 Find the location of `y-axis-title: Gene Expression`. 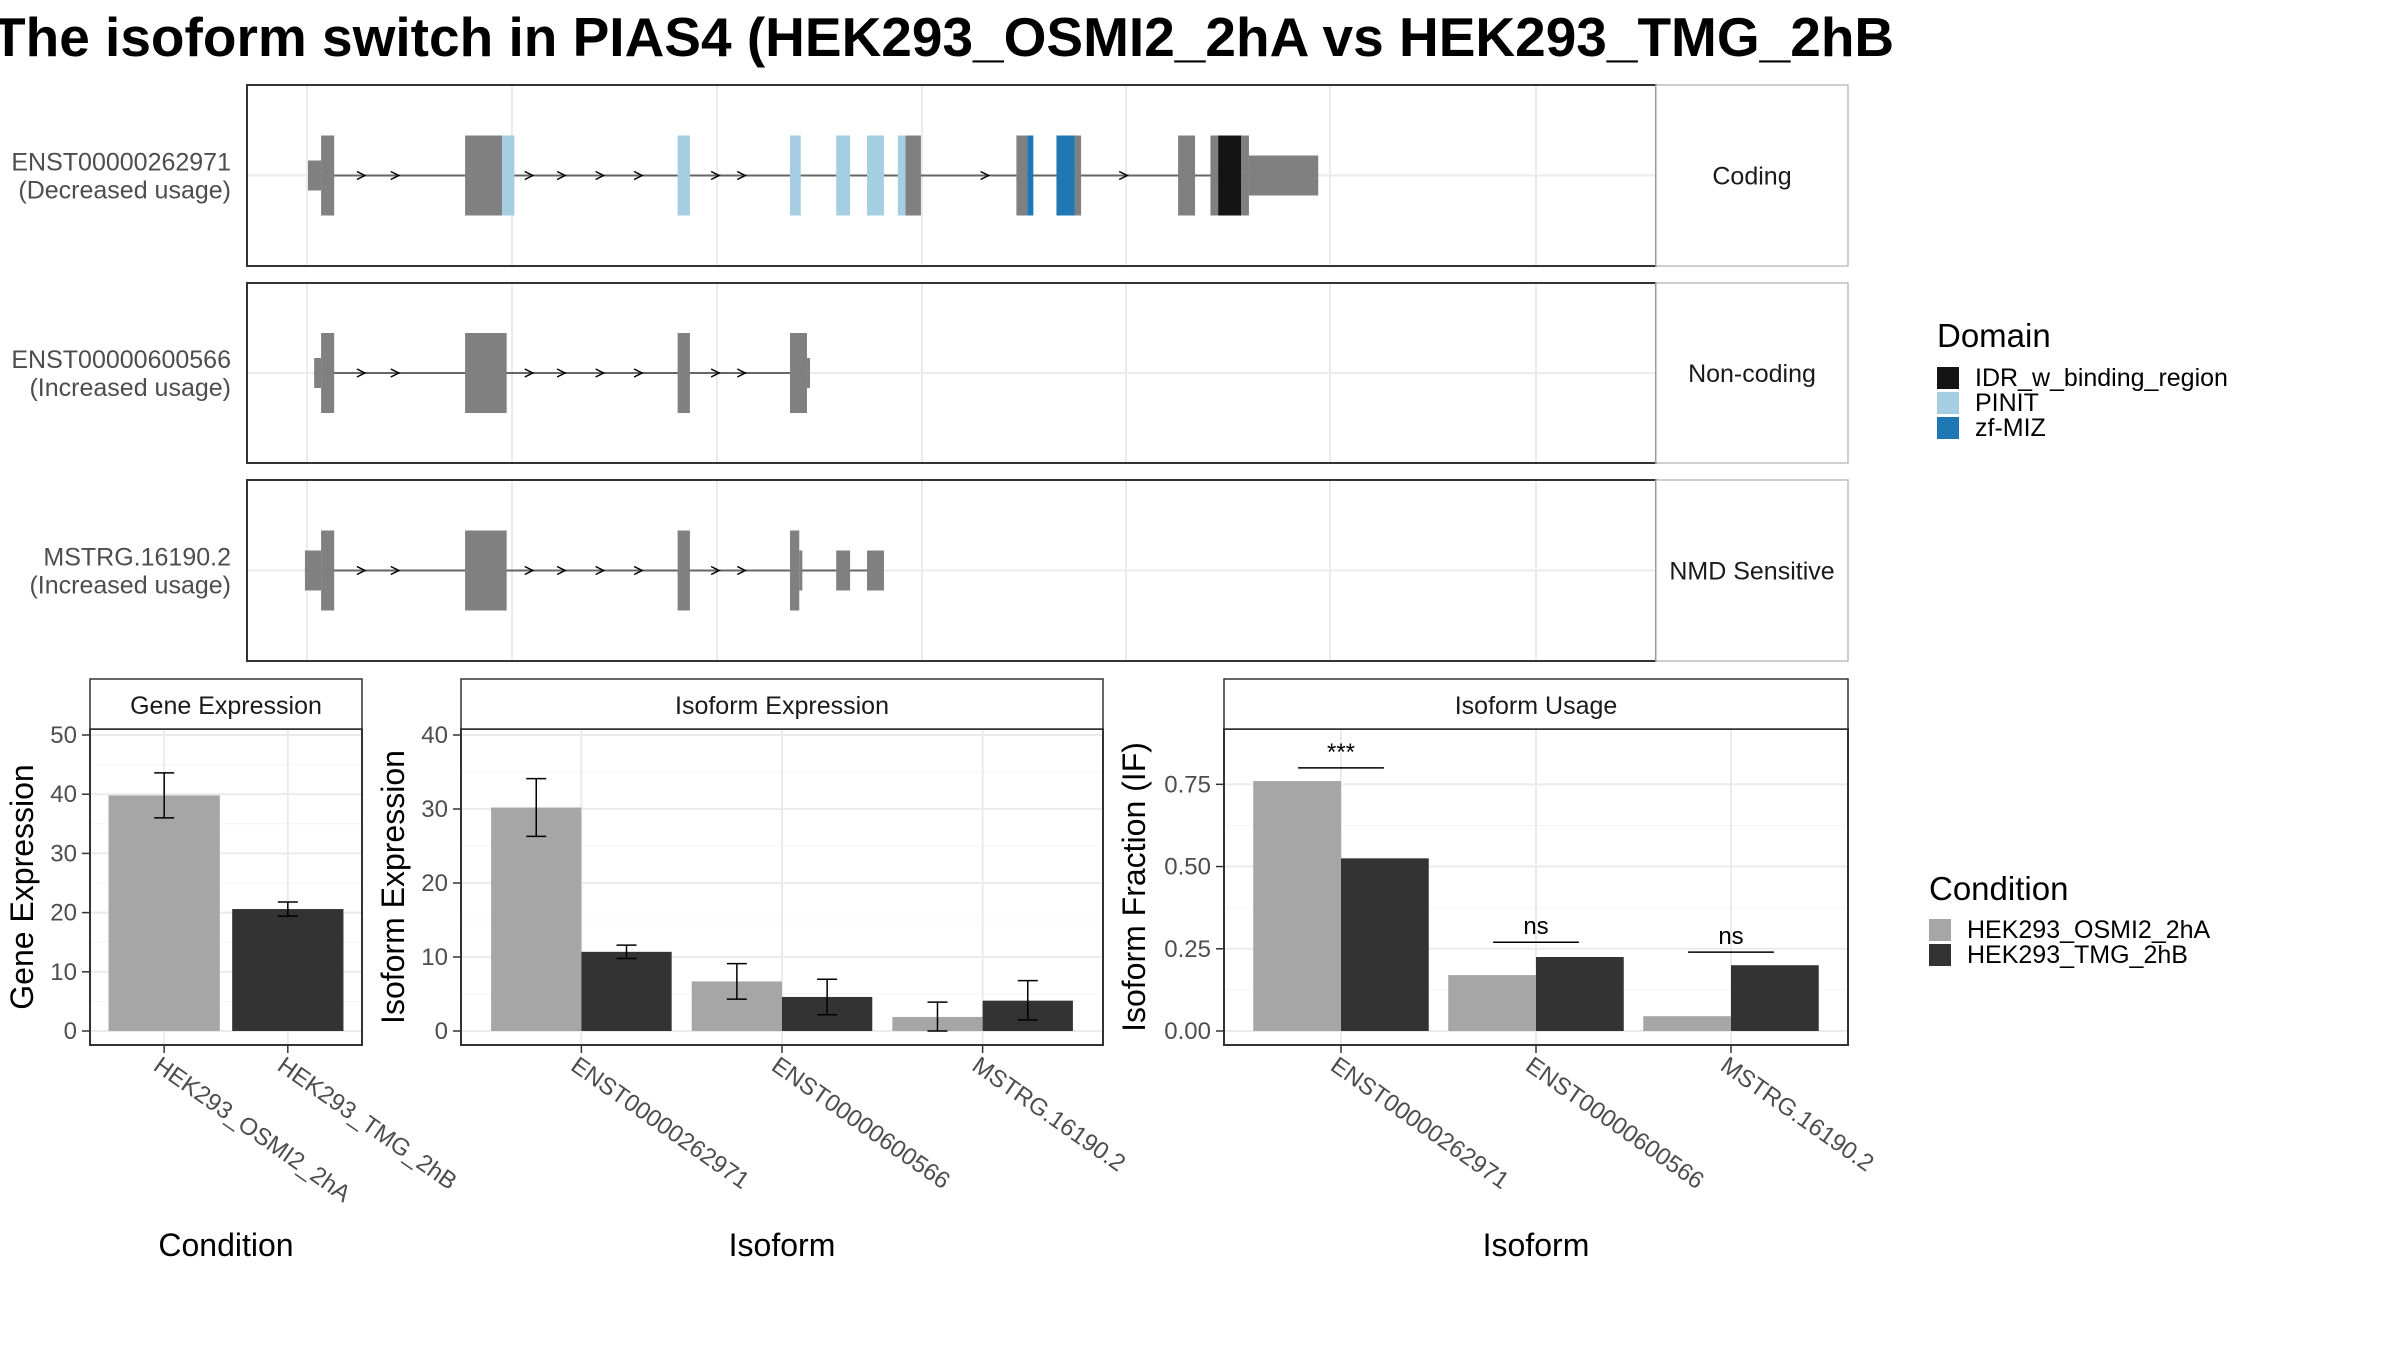

y-axis-title: Gene Expression is located at coordinates (22, 886).